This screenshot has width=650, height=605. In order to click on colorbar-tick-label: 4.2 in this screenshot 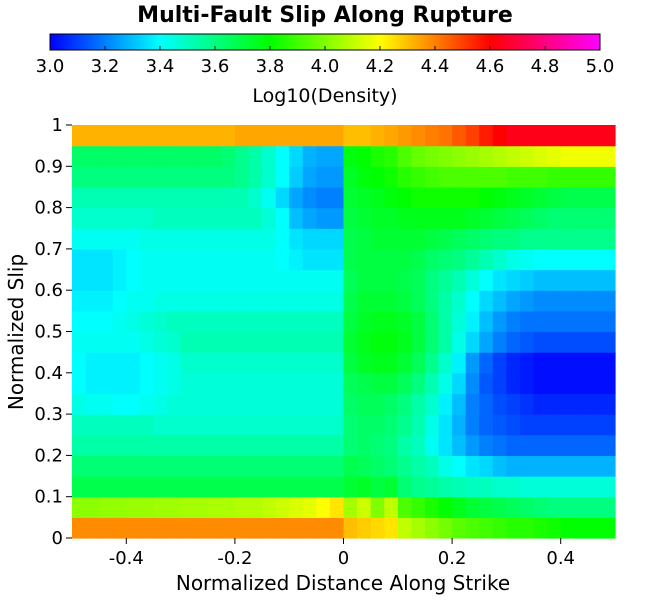, I will do `click(380, 66)`.